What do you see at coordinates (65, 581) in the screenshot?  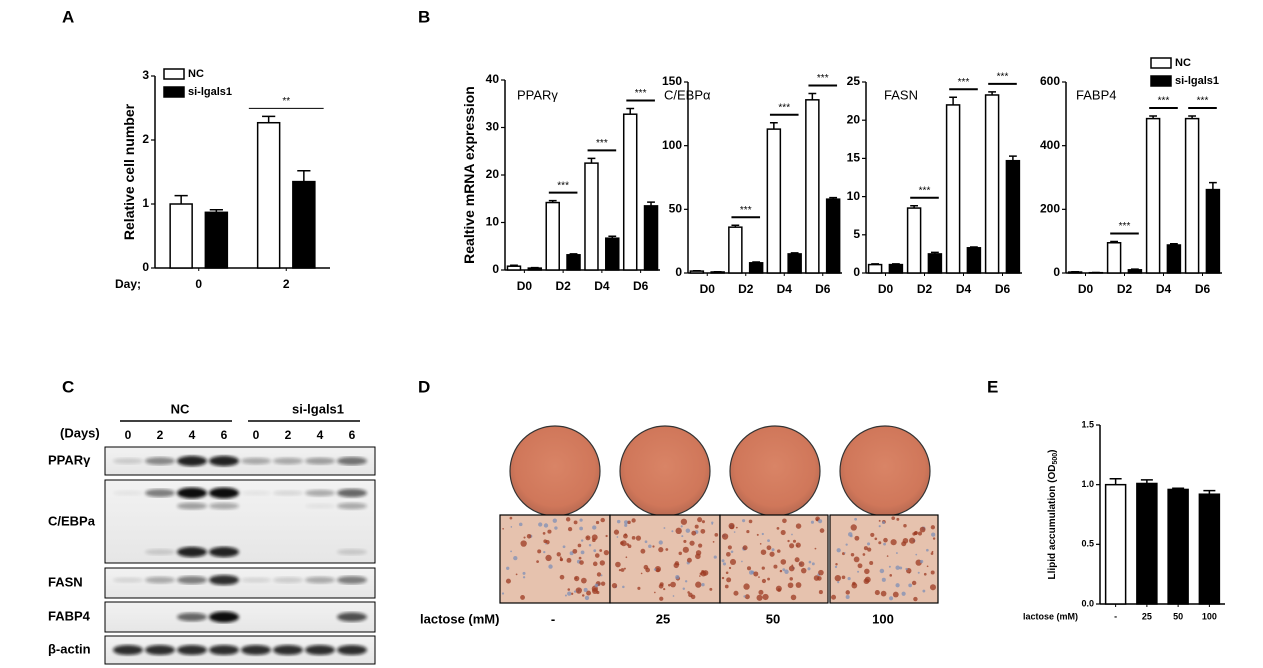 I see `blot-row-label: FASN` at bounding box center [65, 581].